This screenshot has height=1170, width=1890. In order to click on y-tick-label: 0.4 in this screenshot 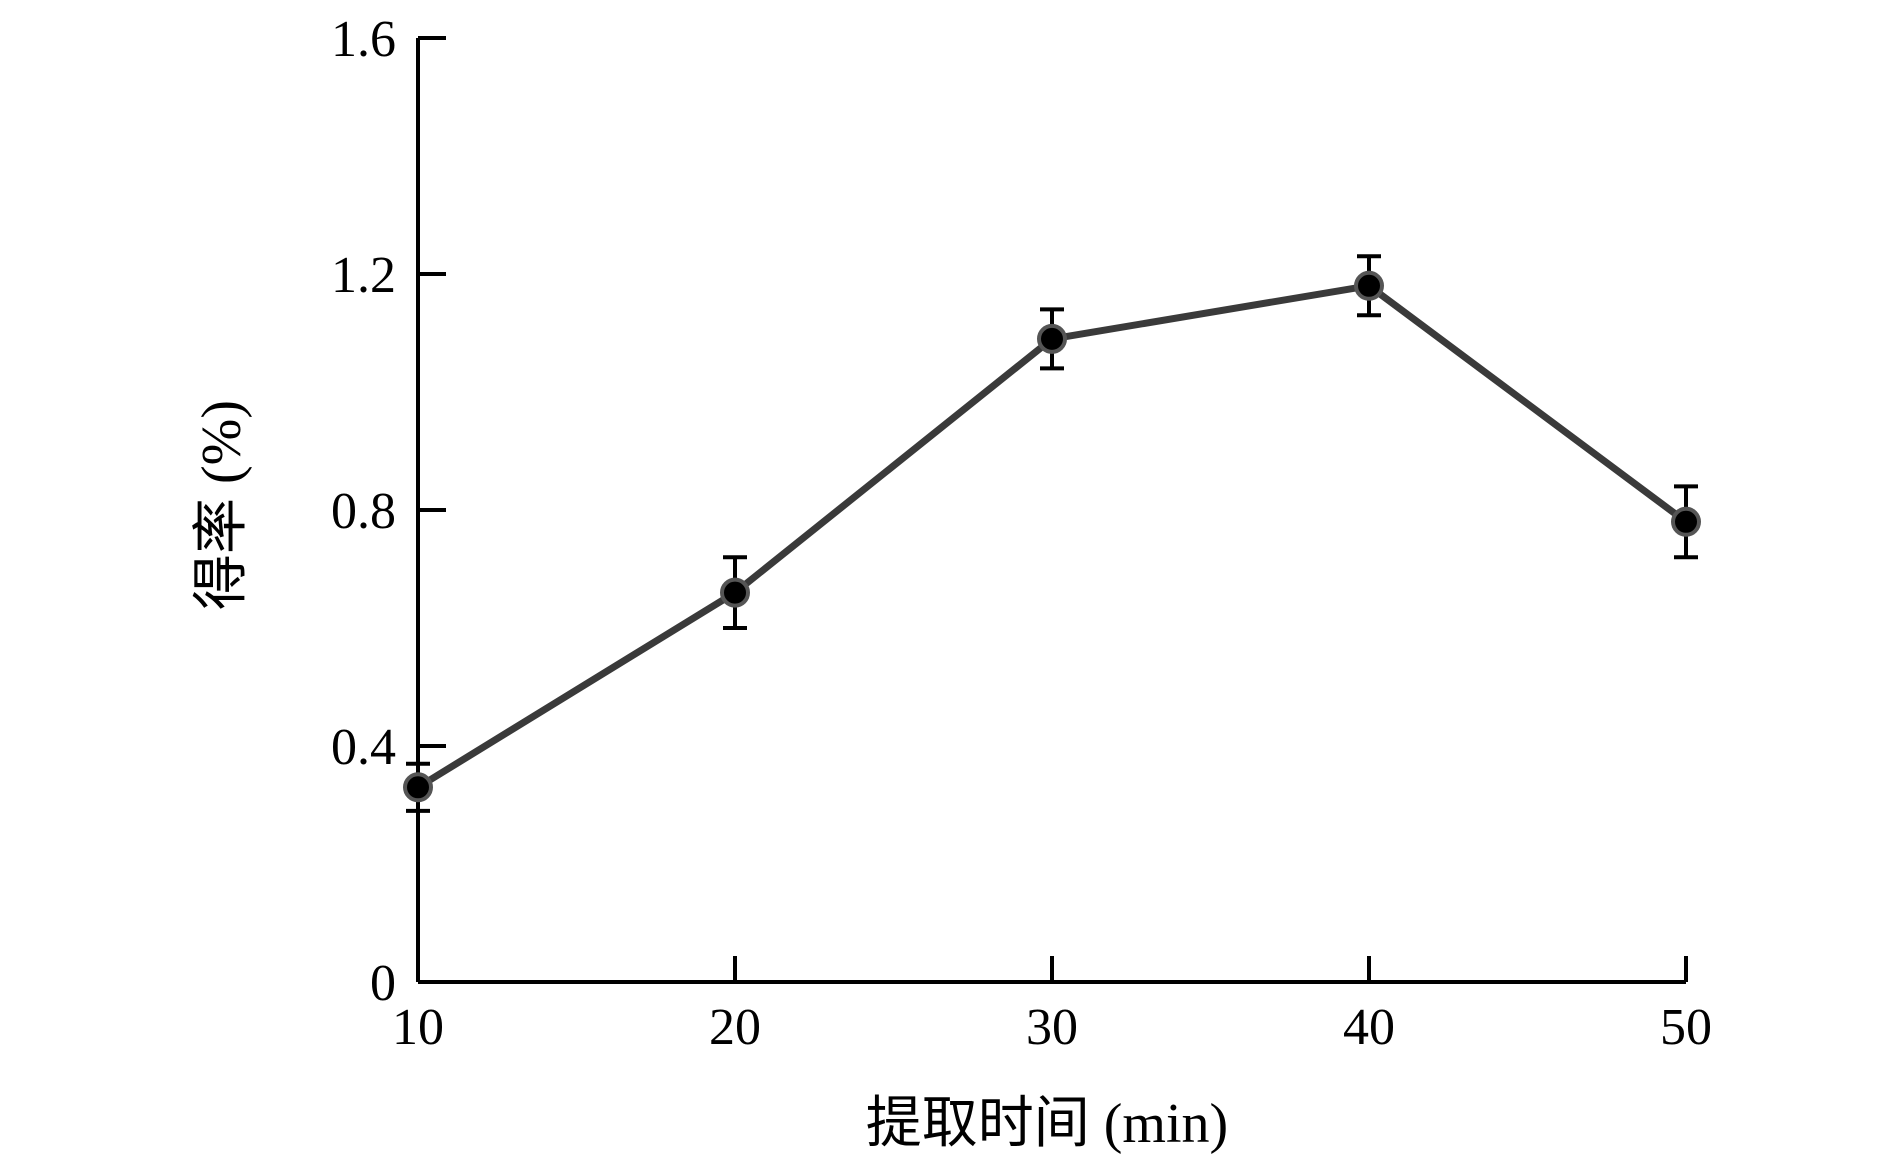, I will do `click(363, 747)`.